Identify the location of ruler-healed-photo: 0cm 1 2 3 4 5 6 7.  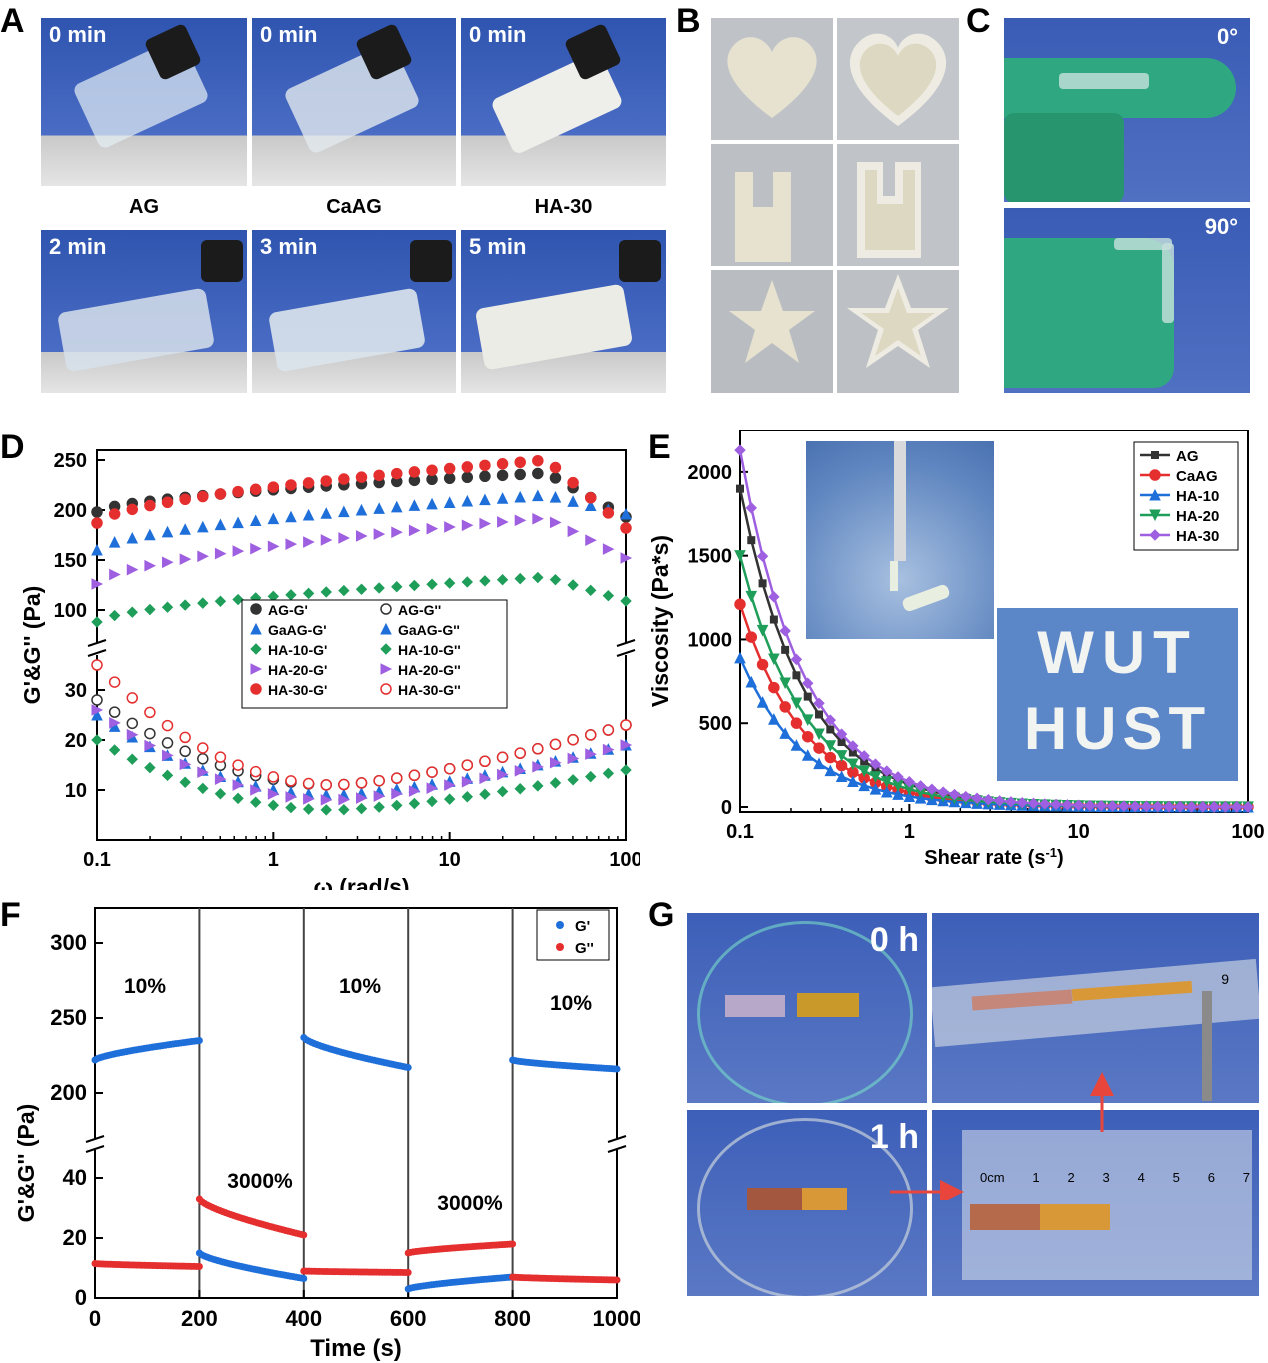
(1095, 1203).